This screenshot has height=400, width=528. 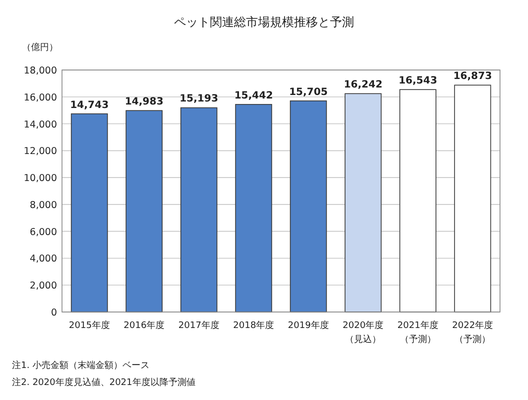 I want to click on title: ペット関連総市場規模推移と予測, so click(x=264, y=22).